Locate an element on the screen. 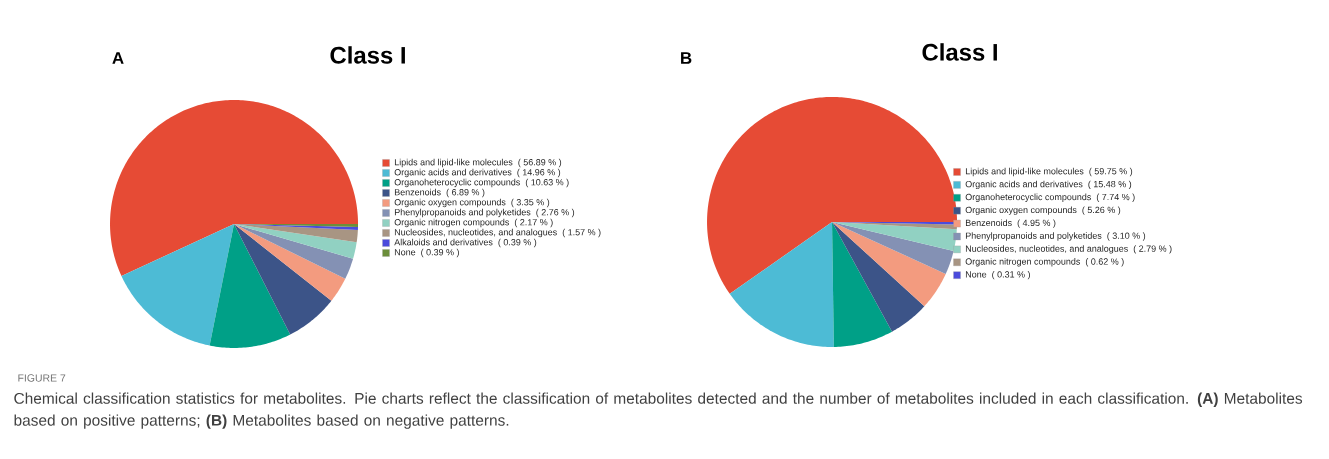 The image size is (1329, 459). data-label: ( 10.63 % ) is located at coordinates (547, 183).